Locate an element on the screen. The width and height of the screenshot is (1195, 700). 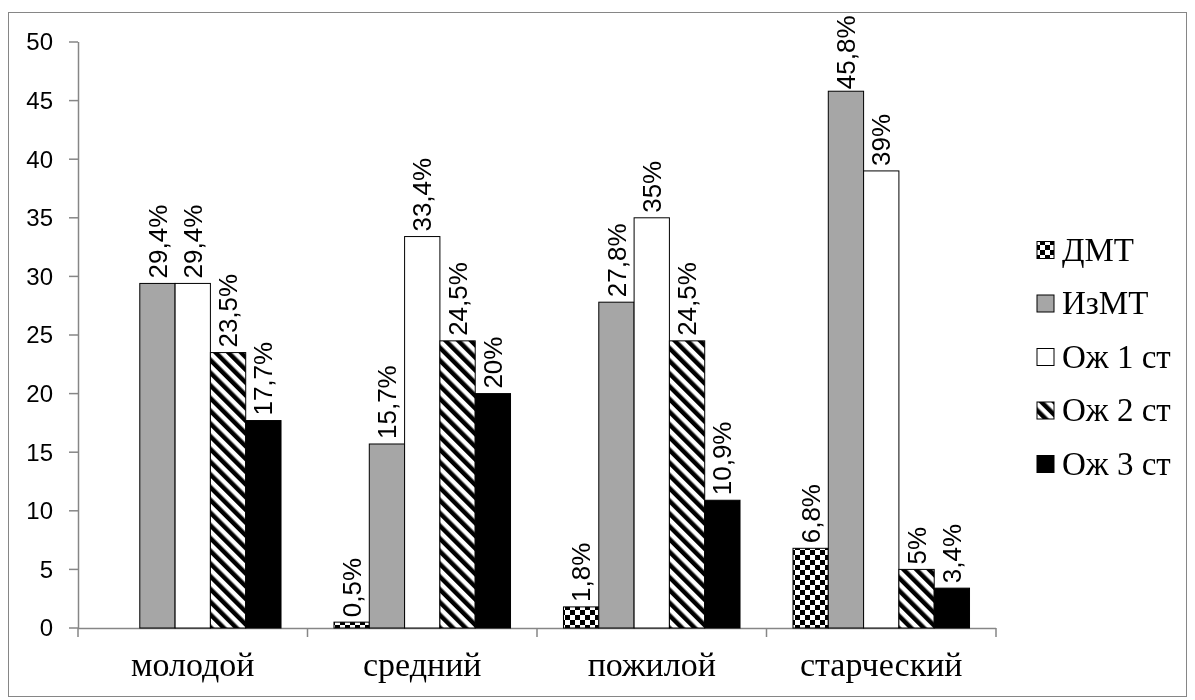
y-tick-label: 25 is located at coordinates (39, 335).